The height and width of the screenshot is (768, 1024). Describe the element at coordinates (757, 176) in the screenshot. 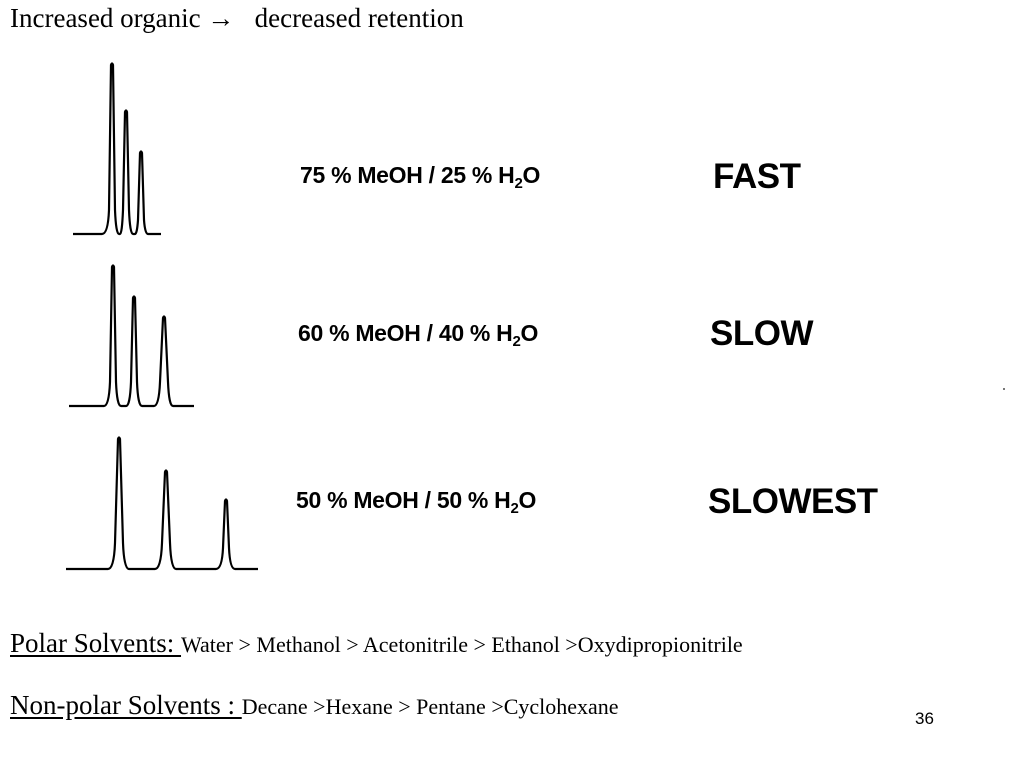

I see `speed-label-fast: FAST` at that location.